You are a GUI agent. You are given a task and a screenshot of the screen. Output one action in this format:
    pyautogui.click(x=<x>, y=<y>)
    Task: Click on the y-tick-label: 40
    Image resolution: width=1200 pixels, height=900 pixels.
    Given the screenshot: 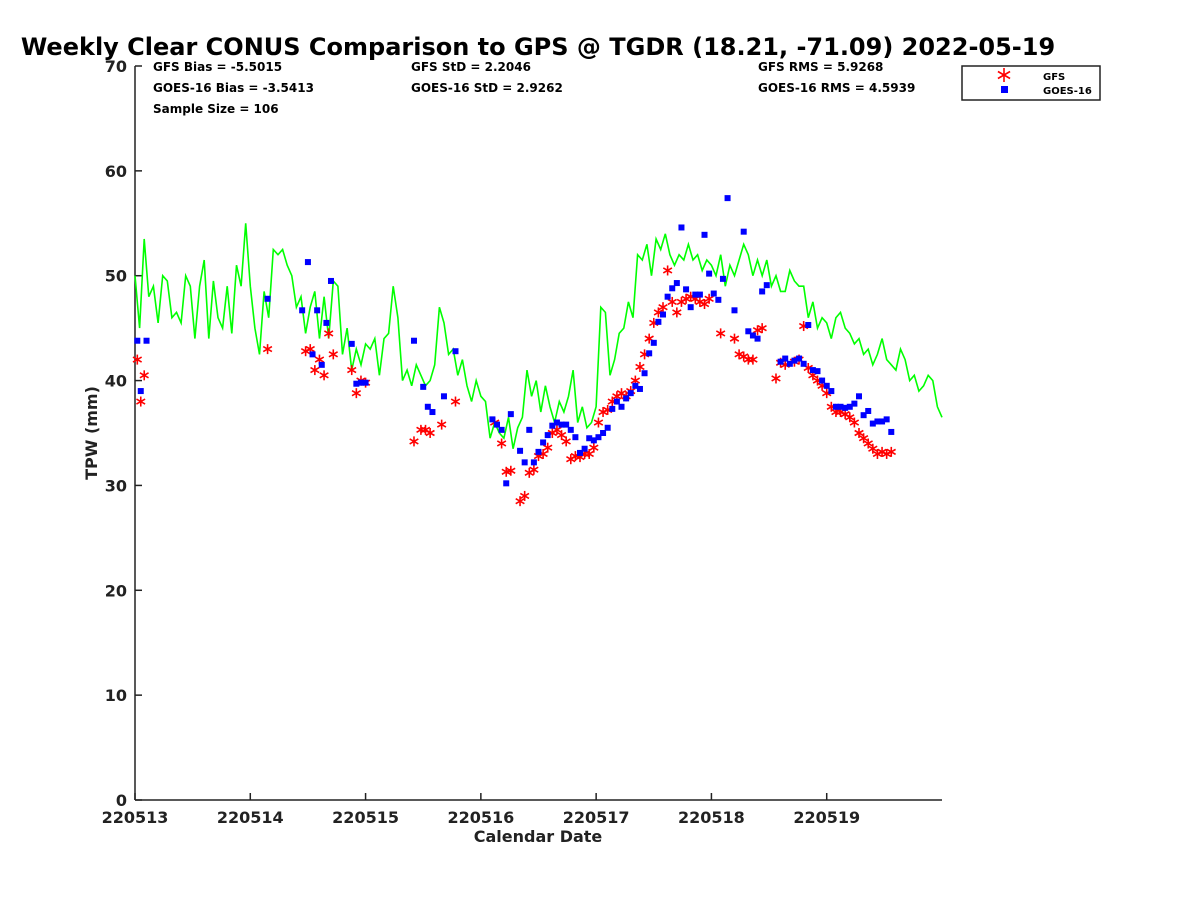 What is the action you would take?
    pyautogui.click(x=116, y=381)
    